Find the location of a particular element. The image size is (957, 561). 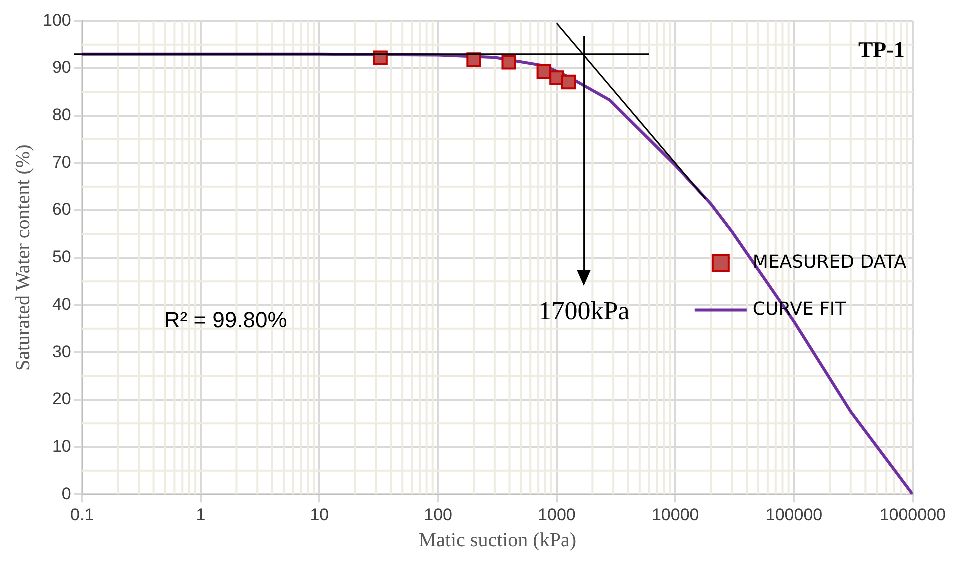

y-tick-label: 70 is located at coordinates (62, 162).